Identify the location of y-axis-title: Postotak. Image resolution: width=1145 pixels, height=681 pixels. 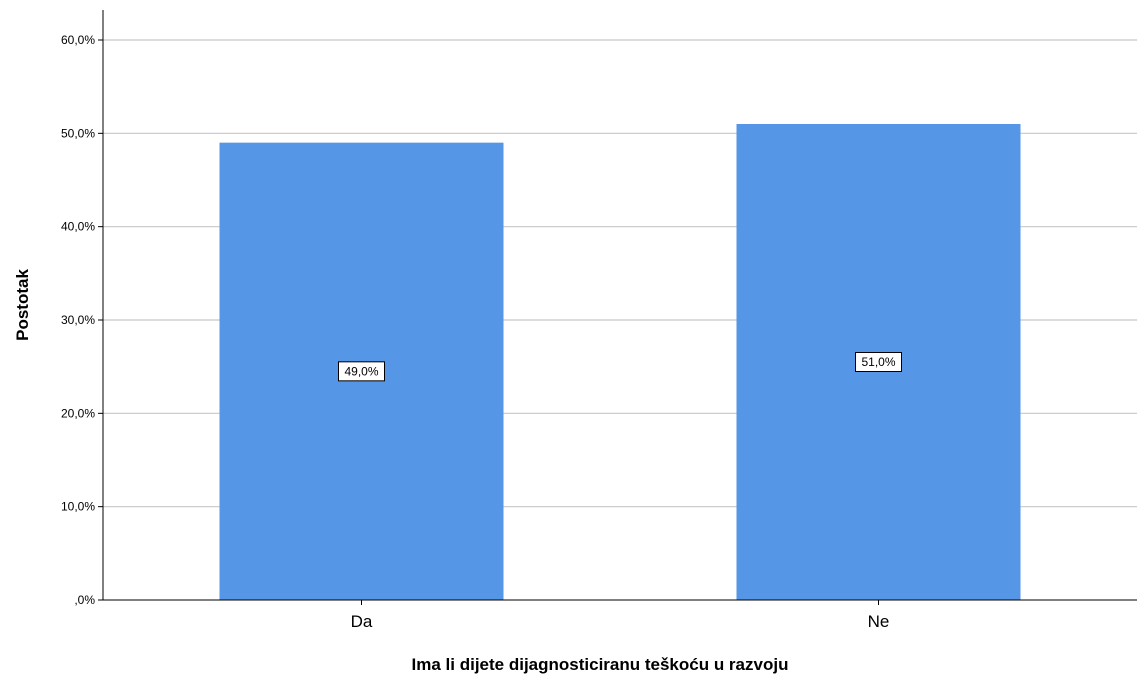
(22, 305).